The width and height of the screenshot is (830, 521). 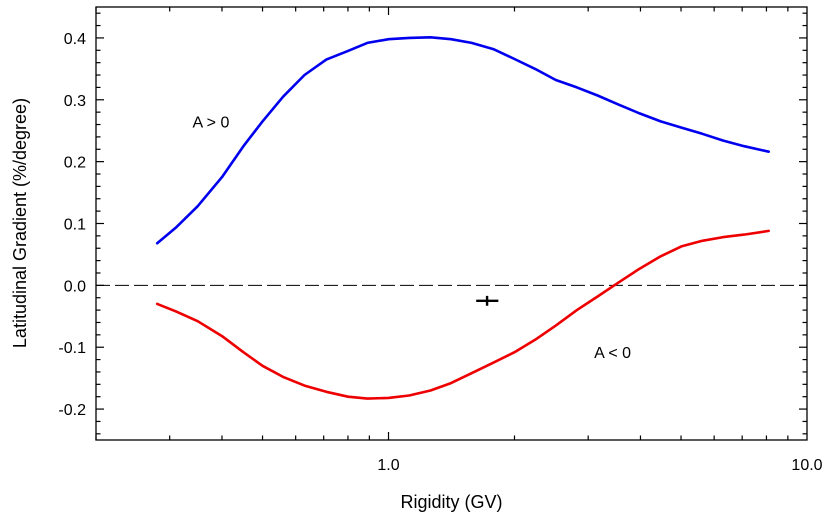 What do you see at coordinates (612, 353) in the screenshot?
I see `annotation-label: A < 0` at bounding box center [612, 353].